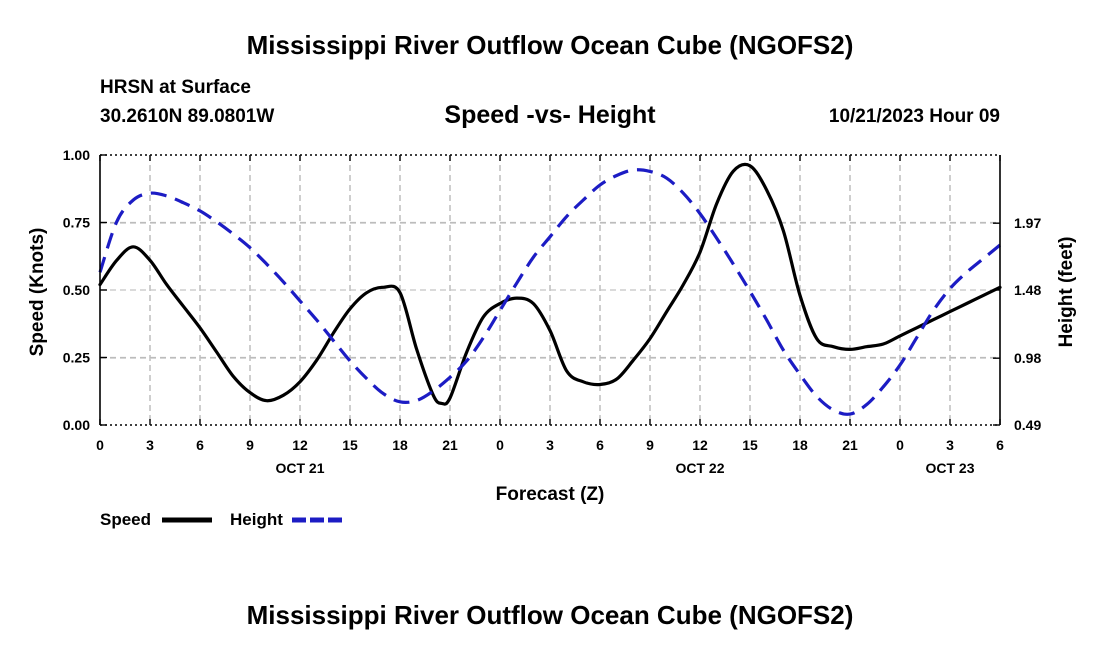  Describe the element at coordinates (125, 519) in the screenshot. I see `legend-speed-label: Speed` at that location.